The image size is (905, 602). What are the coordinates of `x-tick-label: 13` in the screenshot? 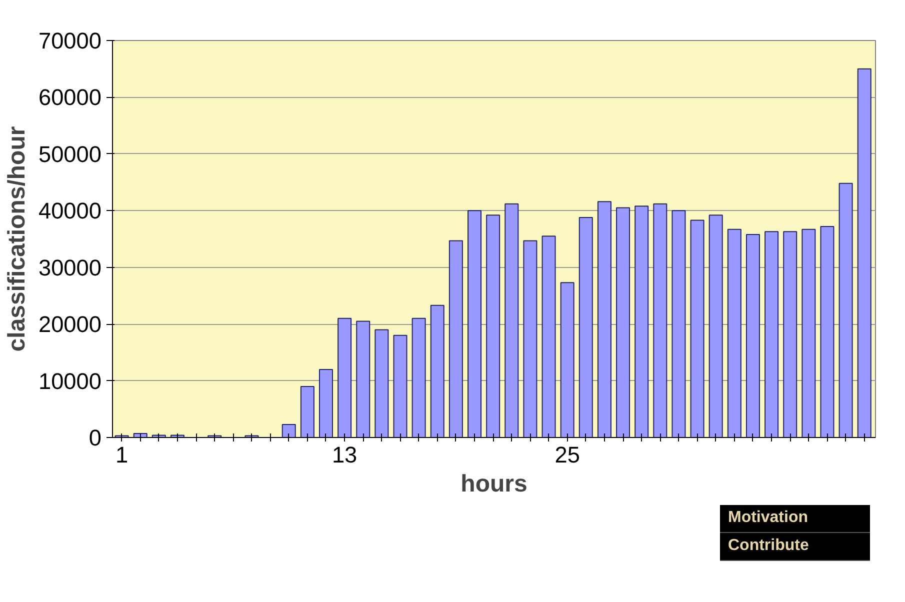 It's located at (345, 455).